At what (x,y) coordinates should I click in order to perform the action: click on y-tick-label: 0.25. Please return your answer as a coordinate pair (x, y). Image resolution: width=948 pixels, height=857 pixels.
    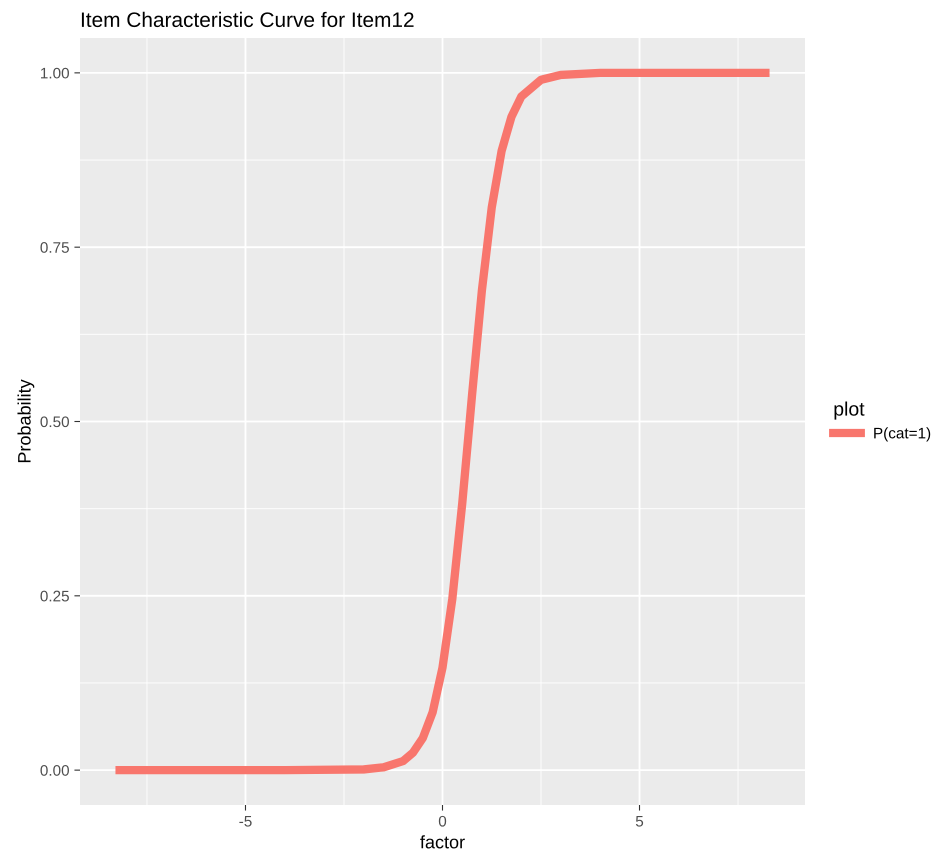
    Looking at the image, I should click on (54, 596).